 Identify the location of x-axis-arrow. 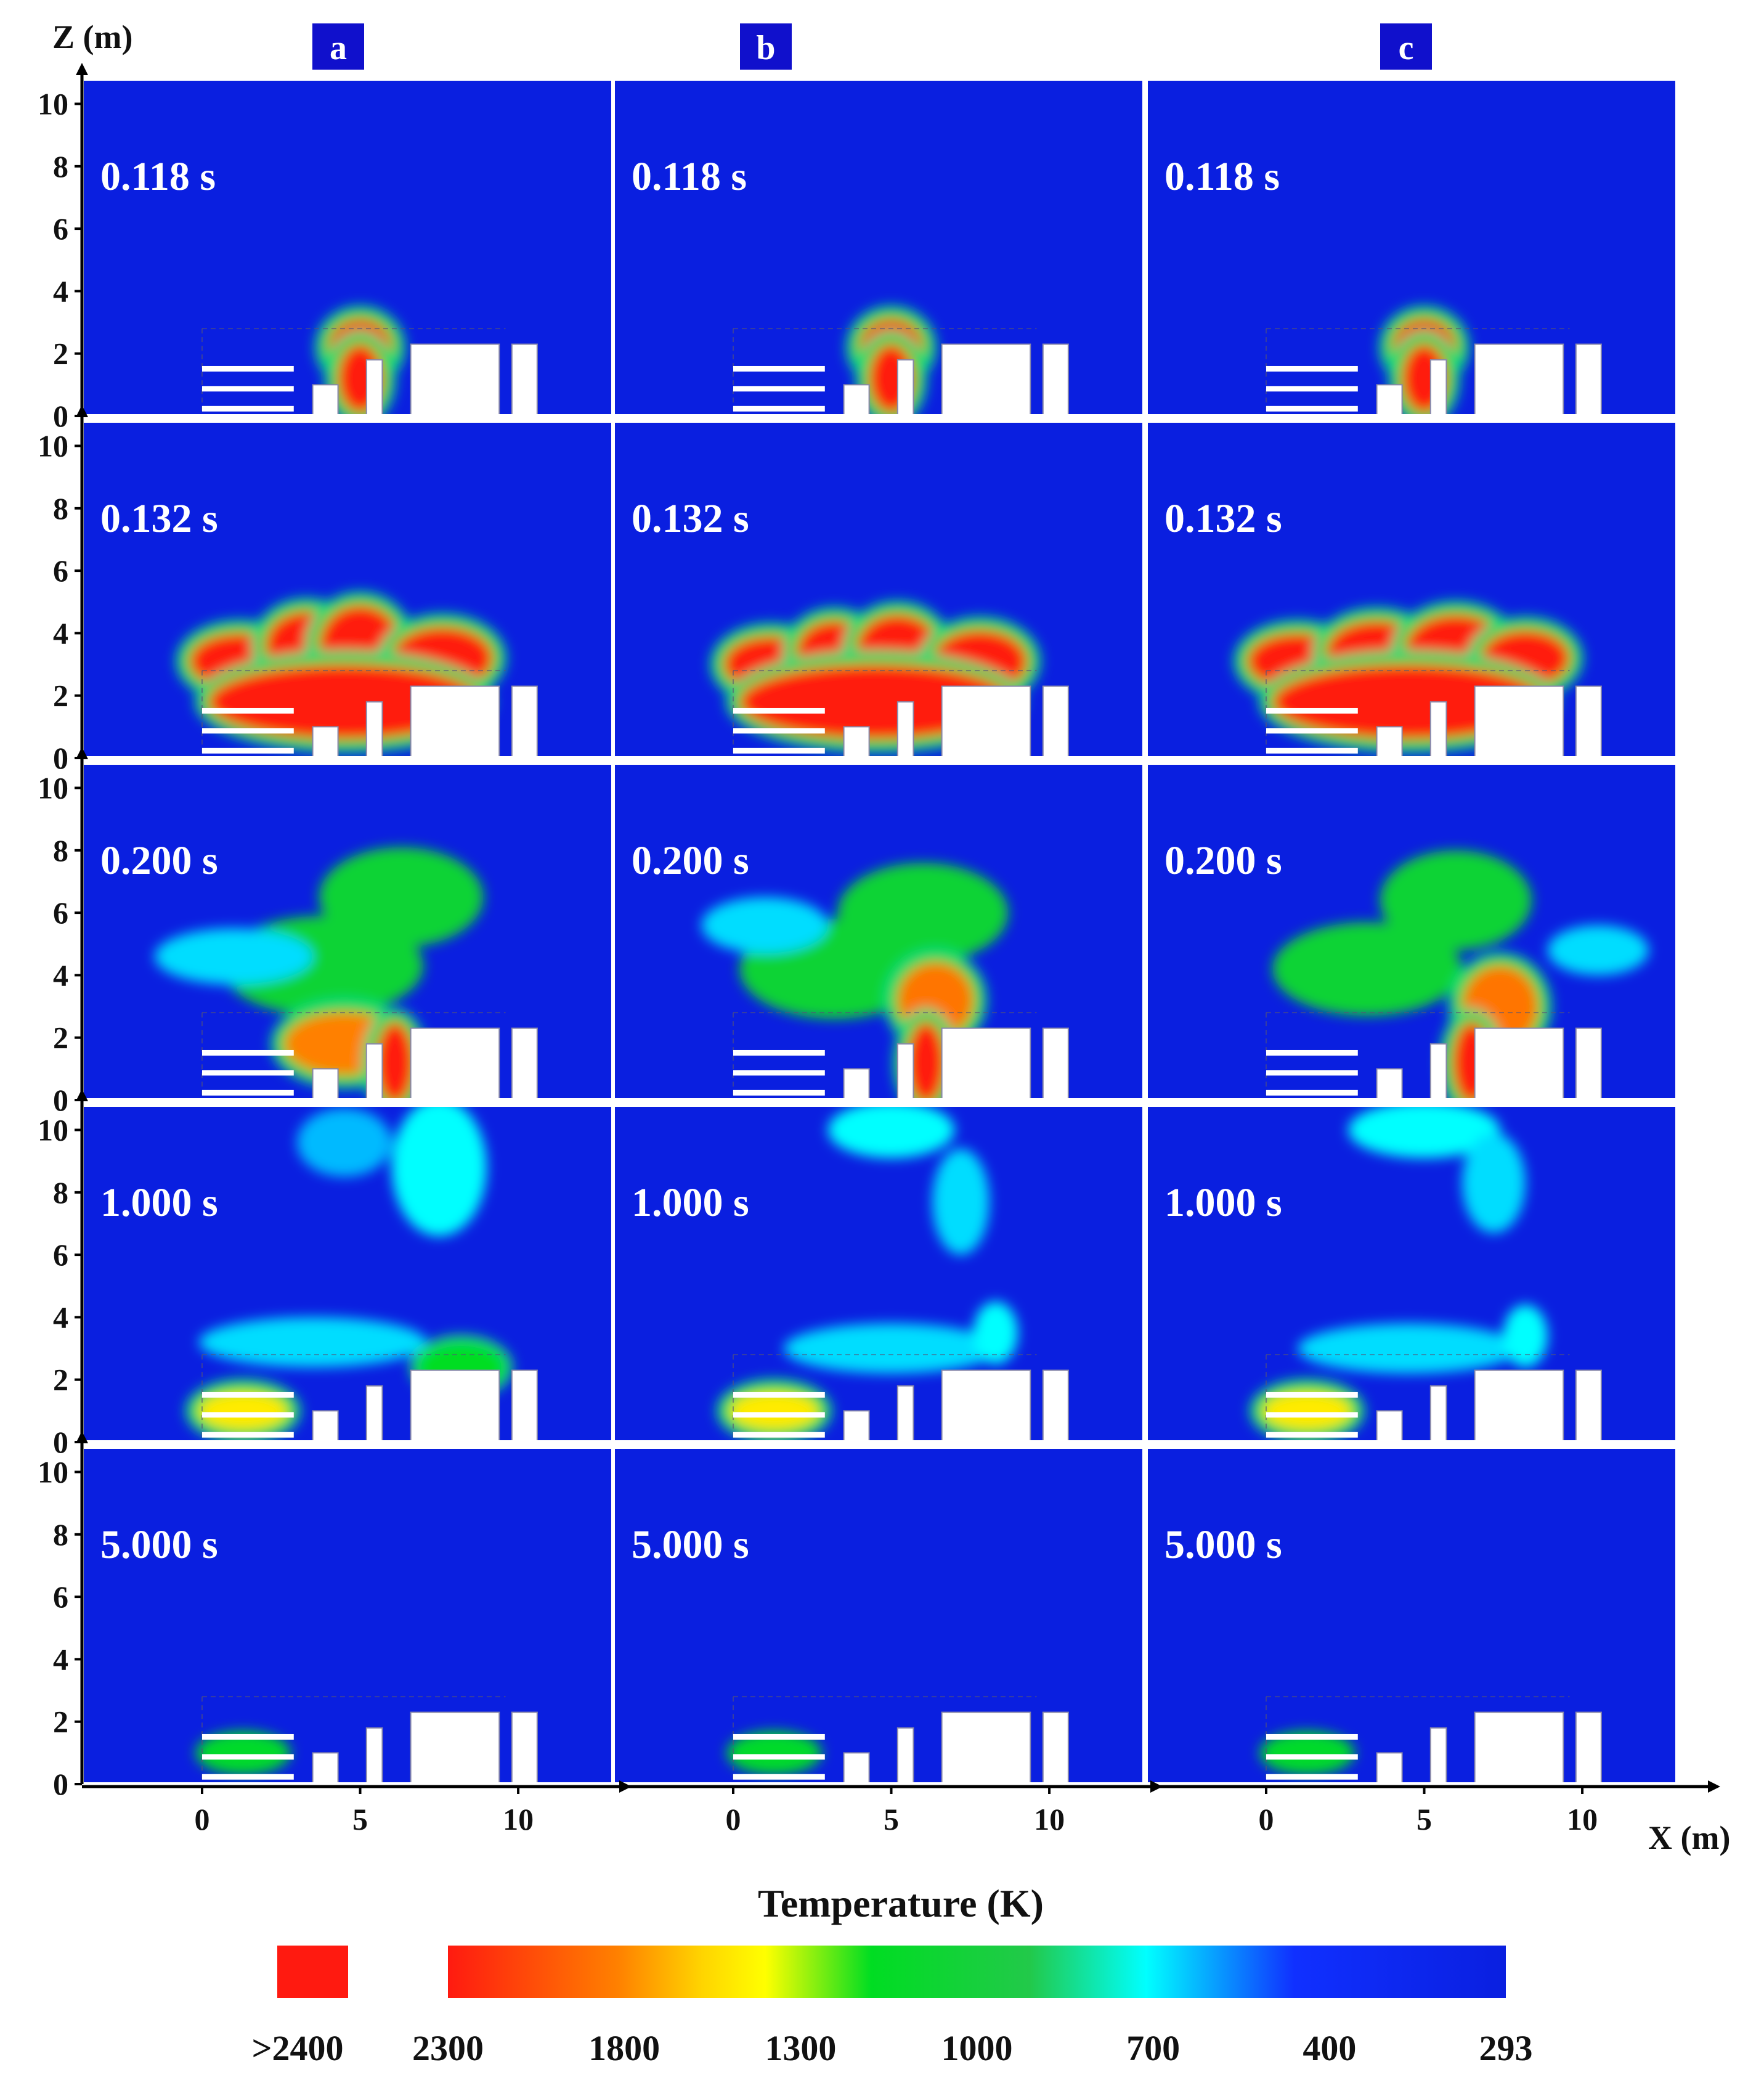
(1714, 1786).